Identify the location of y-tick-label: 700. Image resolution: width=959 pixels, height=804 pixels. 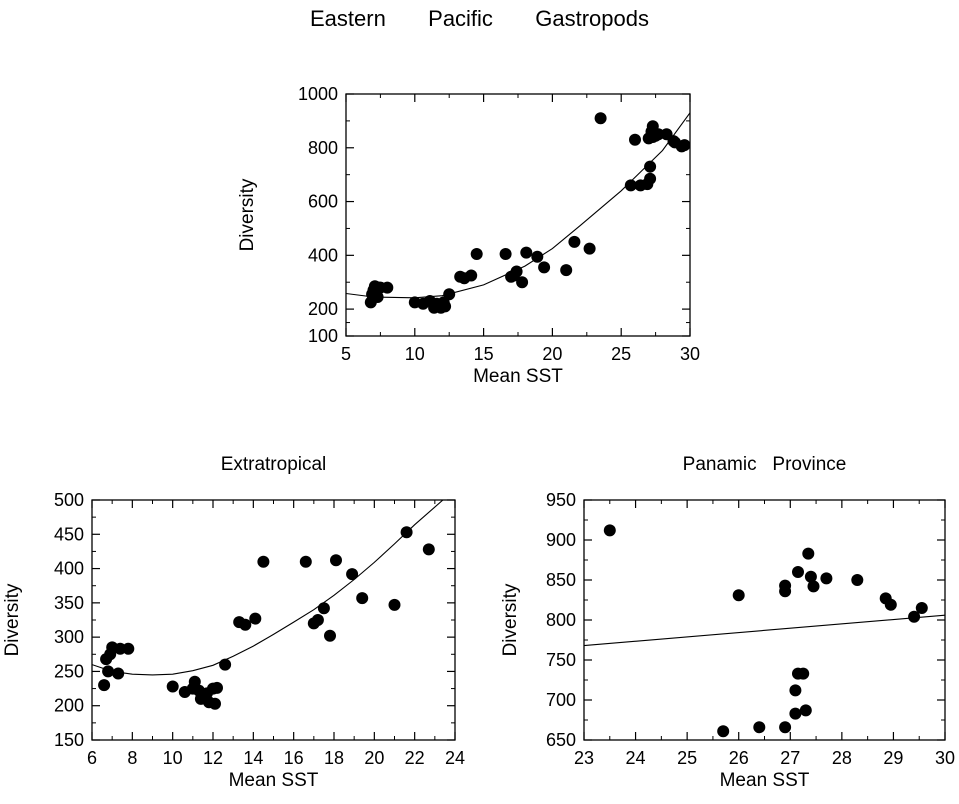
(561, 700).